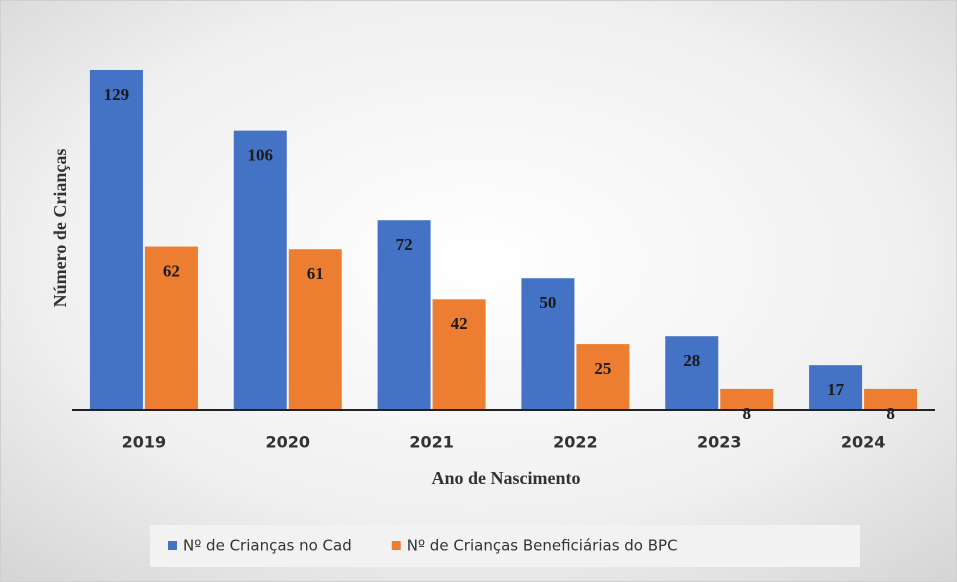 Image resolution: width=957 pixels, height=582 pixels. I want to click on data-label: 72, so click(404, 244).